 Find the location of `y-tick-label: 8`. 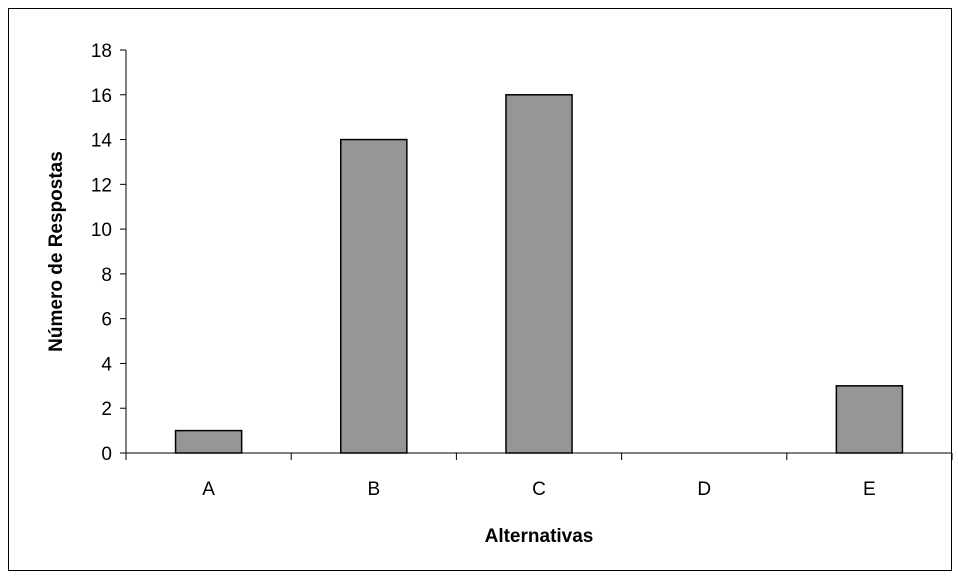

y-tick-label: 8 is located at coordinates (106, 275).